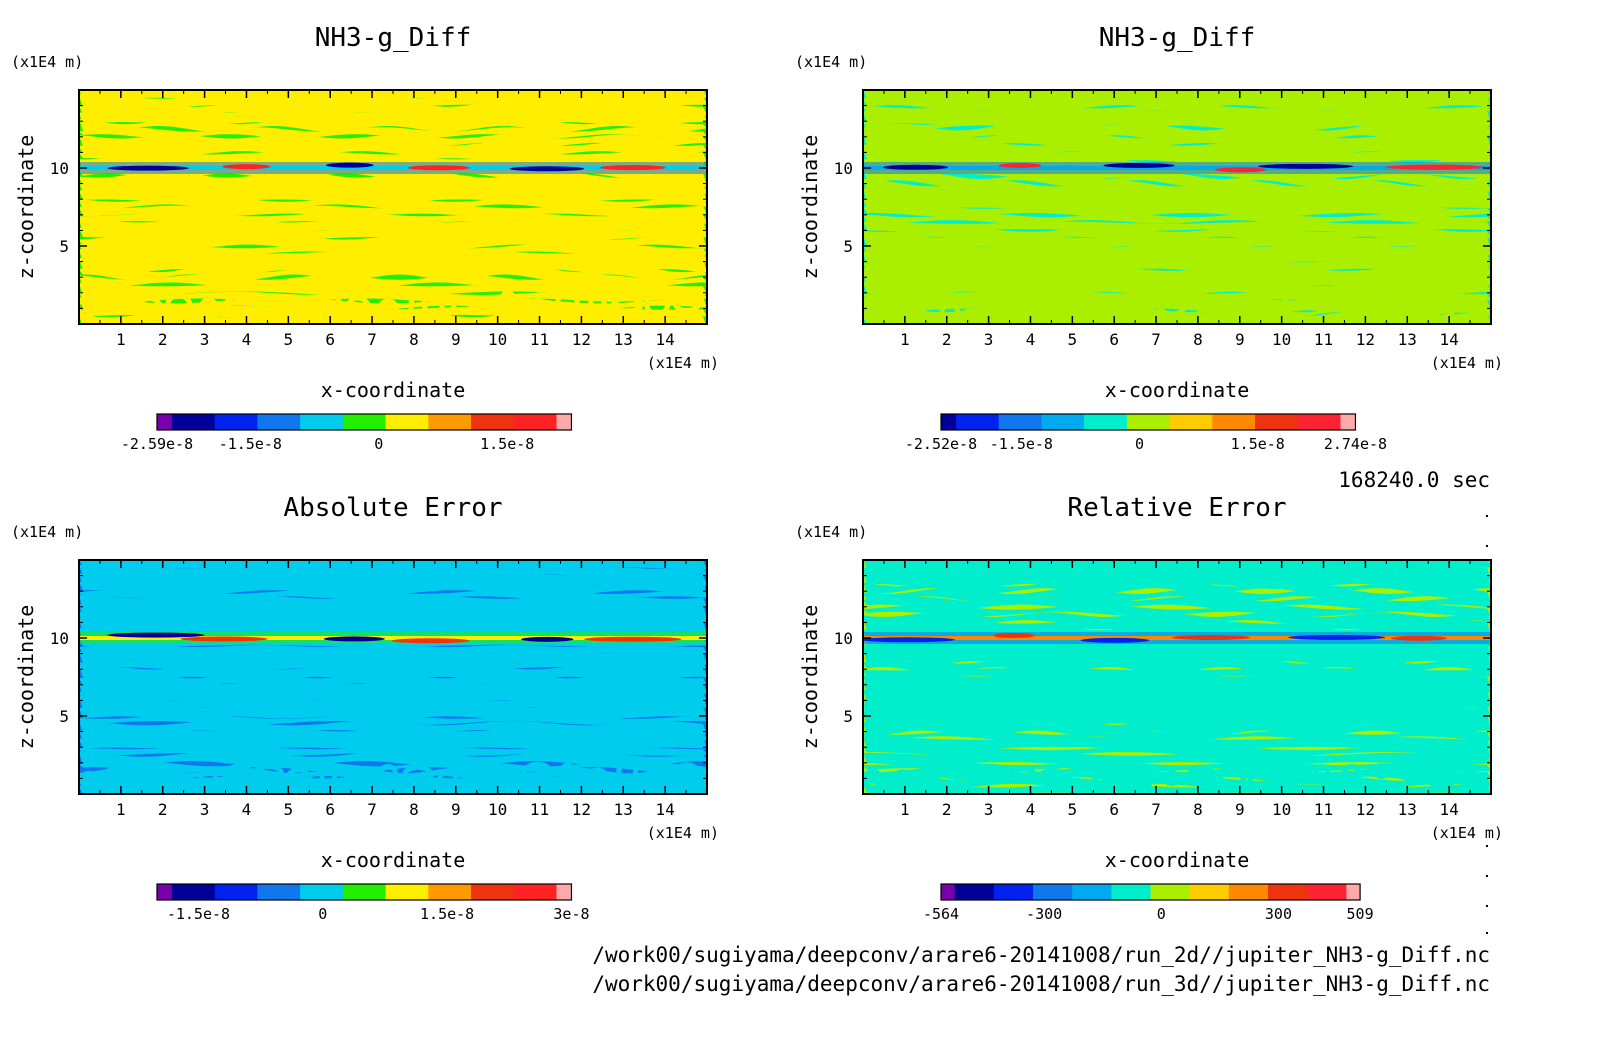 The width and height of the screenshot is (1604, 1054). I want to click on chart-title: Relative Error, so click(1176, 508).